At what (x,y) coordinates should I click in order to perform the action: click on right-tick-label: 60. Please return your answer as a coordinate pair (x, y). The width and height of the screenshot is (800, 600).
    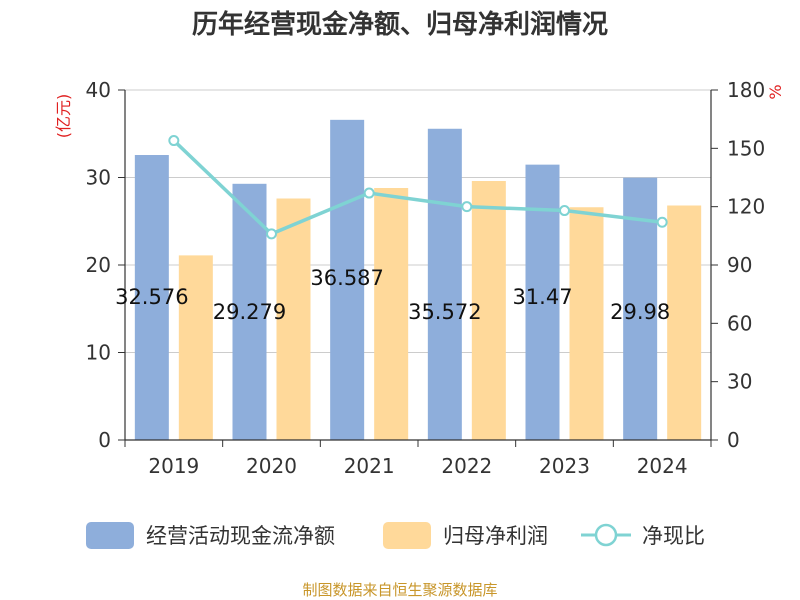
    Looking at the image, I should click on (739, 323).